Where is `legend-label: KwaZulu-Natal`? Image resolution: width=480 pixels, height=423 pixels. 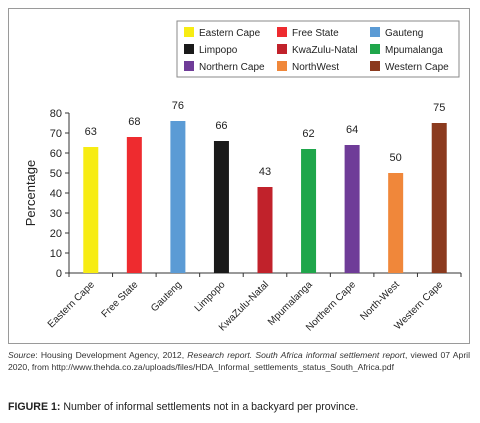 legend-label: KwaZulu-Natal is located at coordinates (325, 50).